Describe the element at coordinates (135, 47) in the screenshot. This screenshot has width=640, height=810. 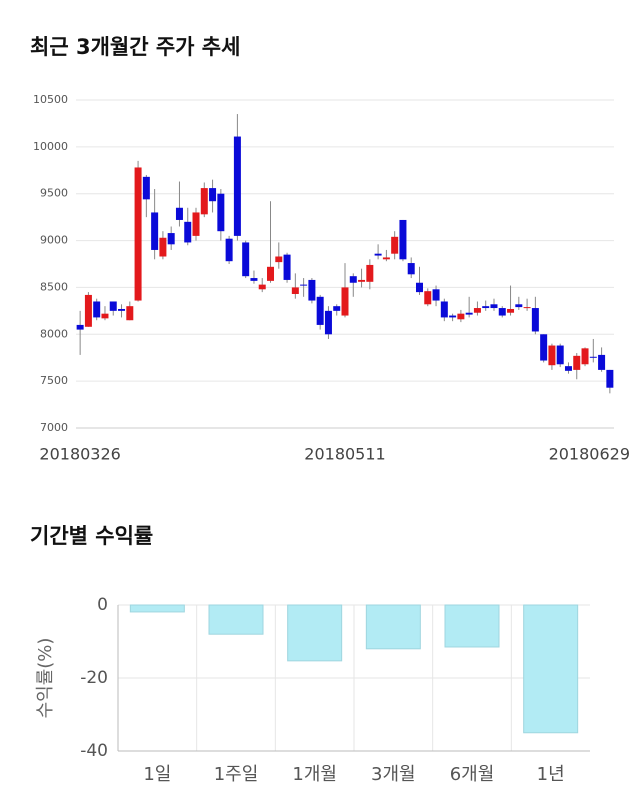
I see `chart-title: 최근 3개월간 주가 추세` at that location.